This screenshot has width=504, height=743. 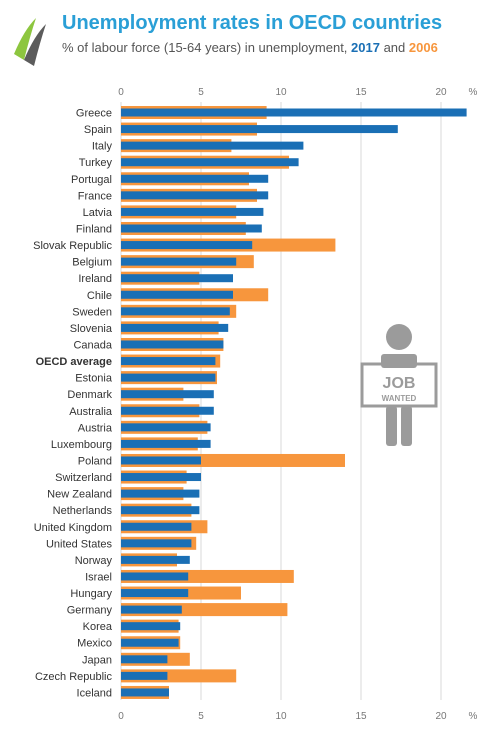 I want to click on bottom-tick-label: 15, so click(x=361, y=716).